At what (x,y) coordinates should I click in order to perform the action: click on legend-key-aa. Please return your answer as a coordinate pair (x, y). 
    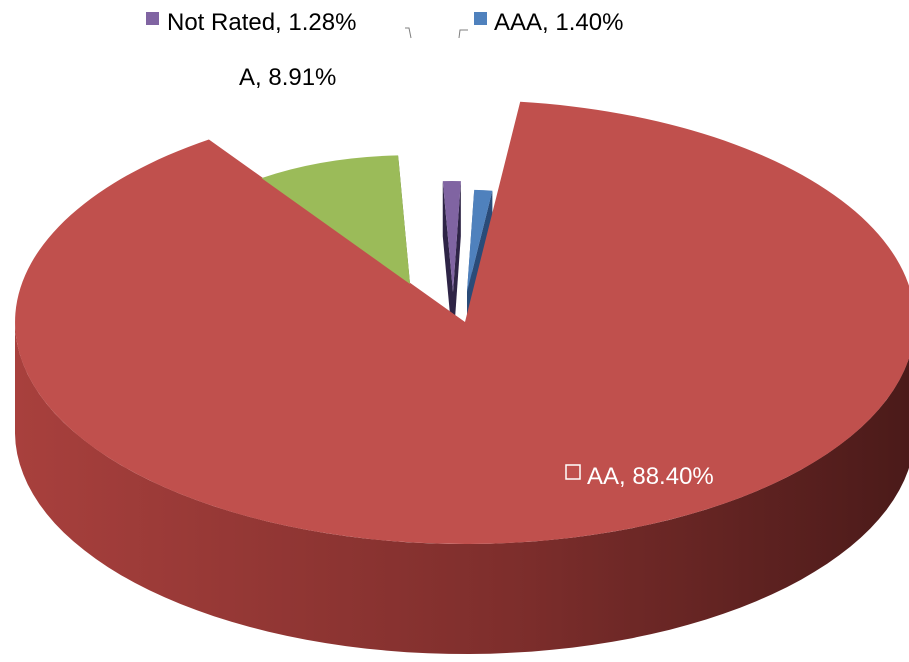
    Looking at the image, I should click on (573, 472).